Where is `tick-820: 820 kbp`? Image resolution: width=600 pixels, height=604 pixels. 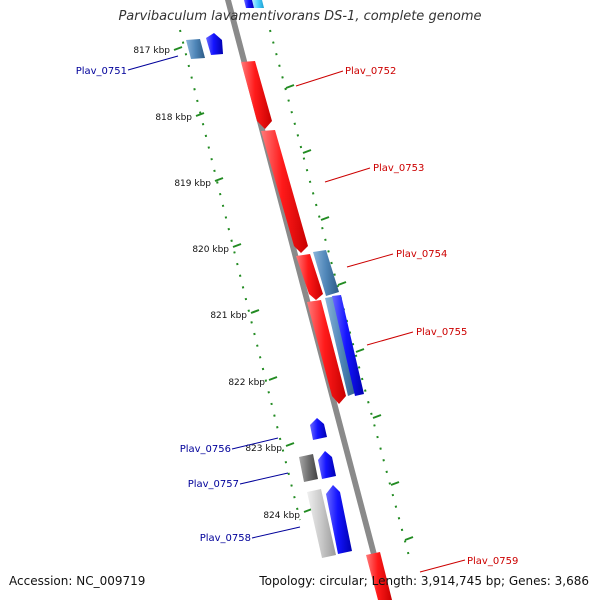
tick-820: 820 kbp is located at coordinates (217, 249).